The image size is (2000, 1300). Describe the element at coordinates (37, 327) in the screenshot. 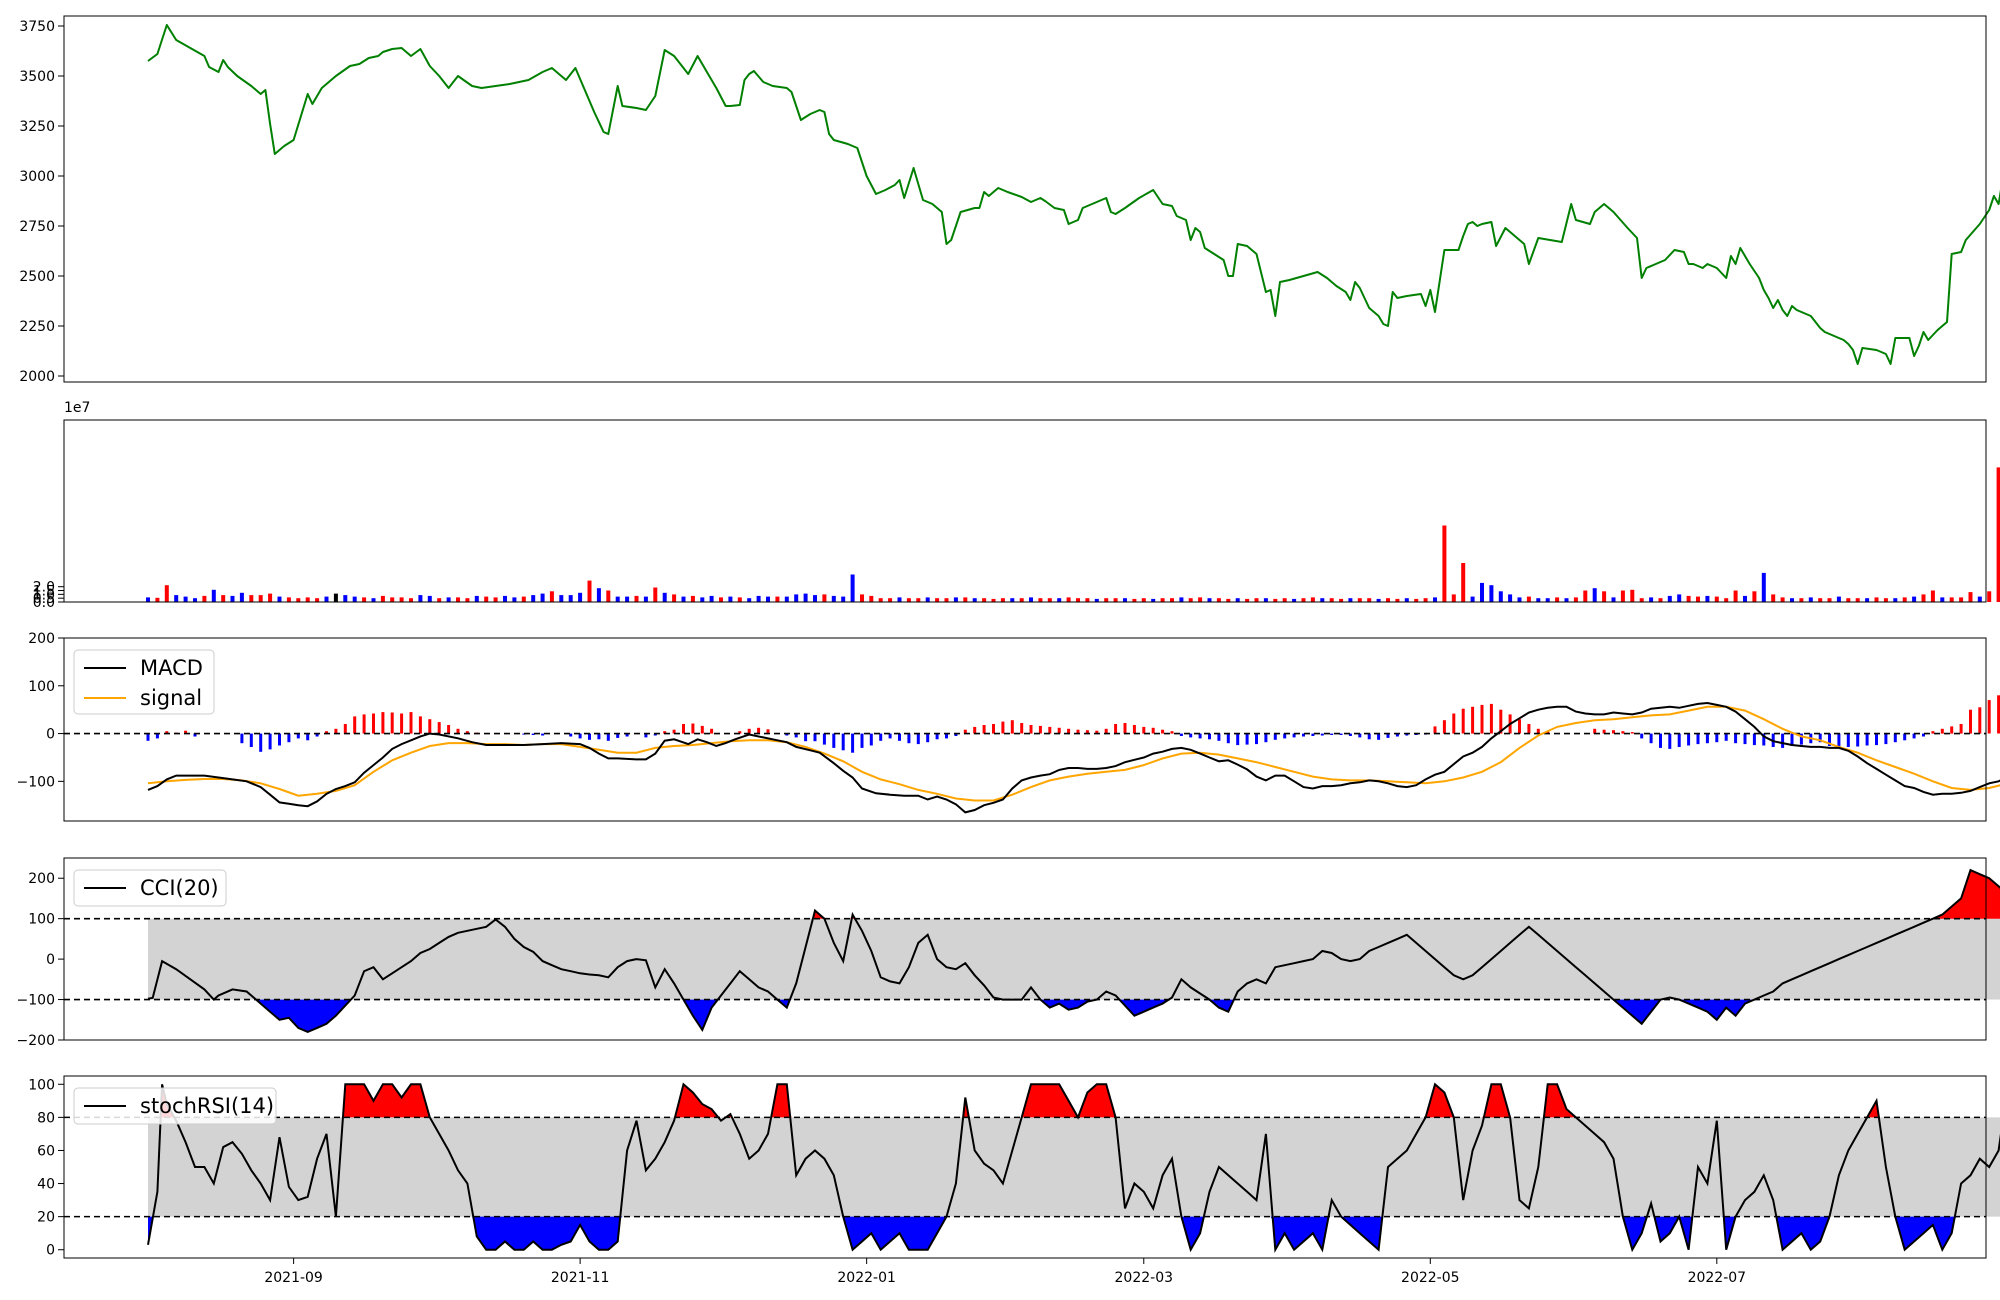

I see `price-ytick-label: 2250` at that location.